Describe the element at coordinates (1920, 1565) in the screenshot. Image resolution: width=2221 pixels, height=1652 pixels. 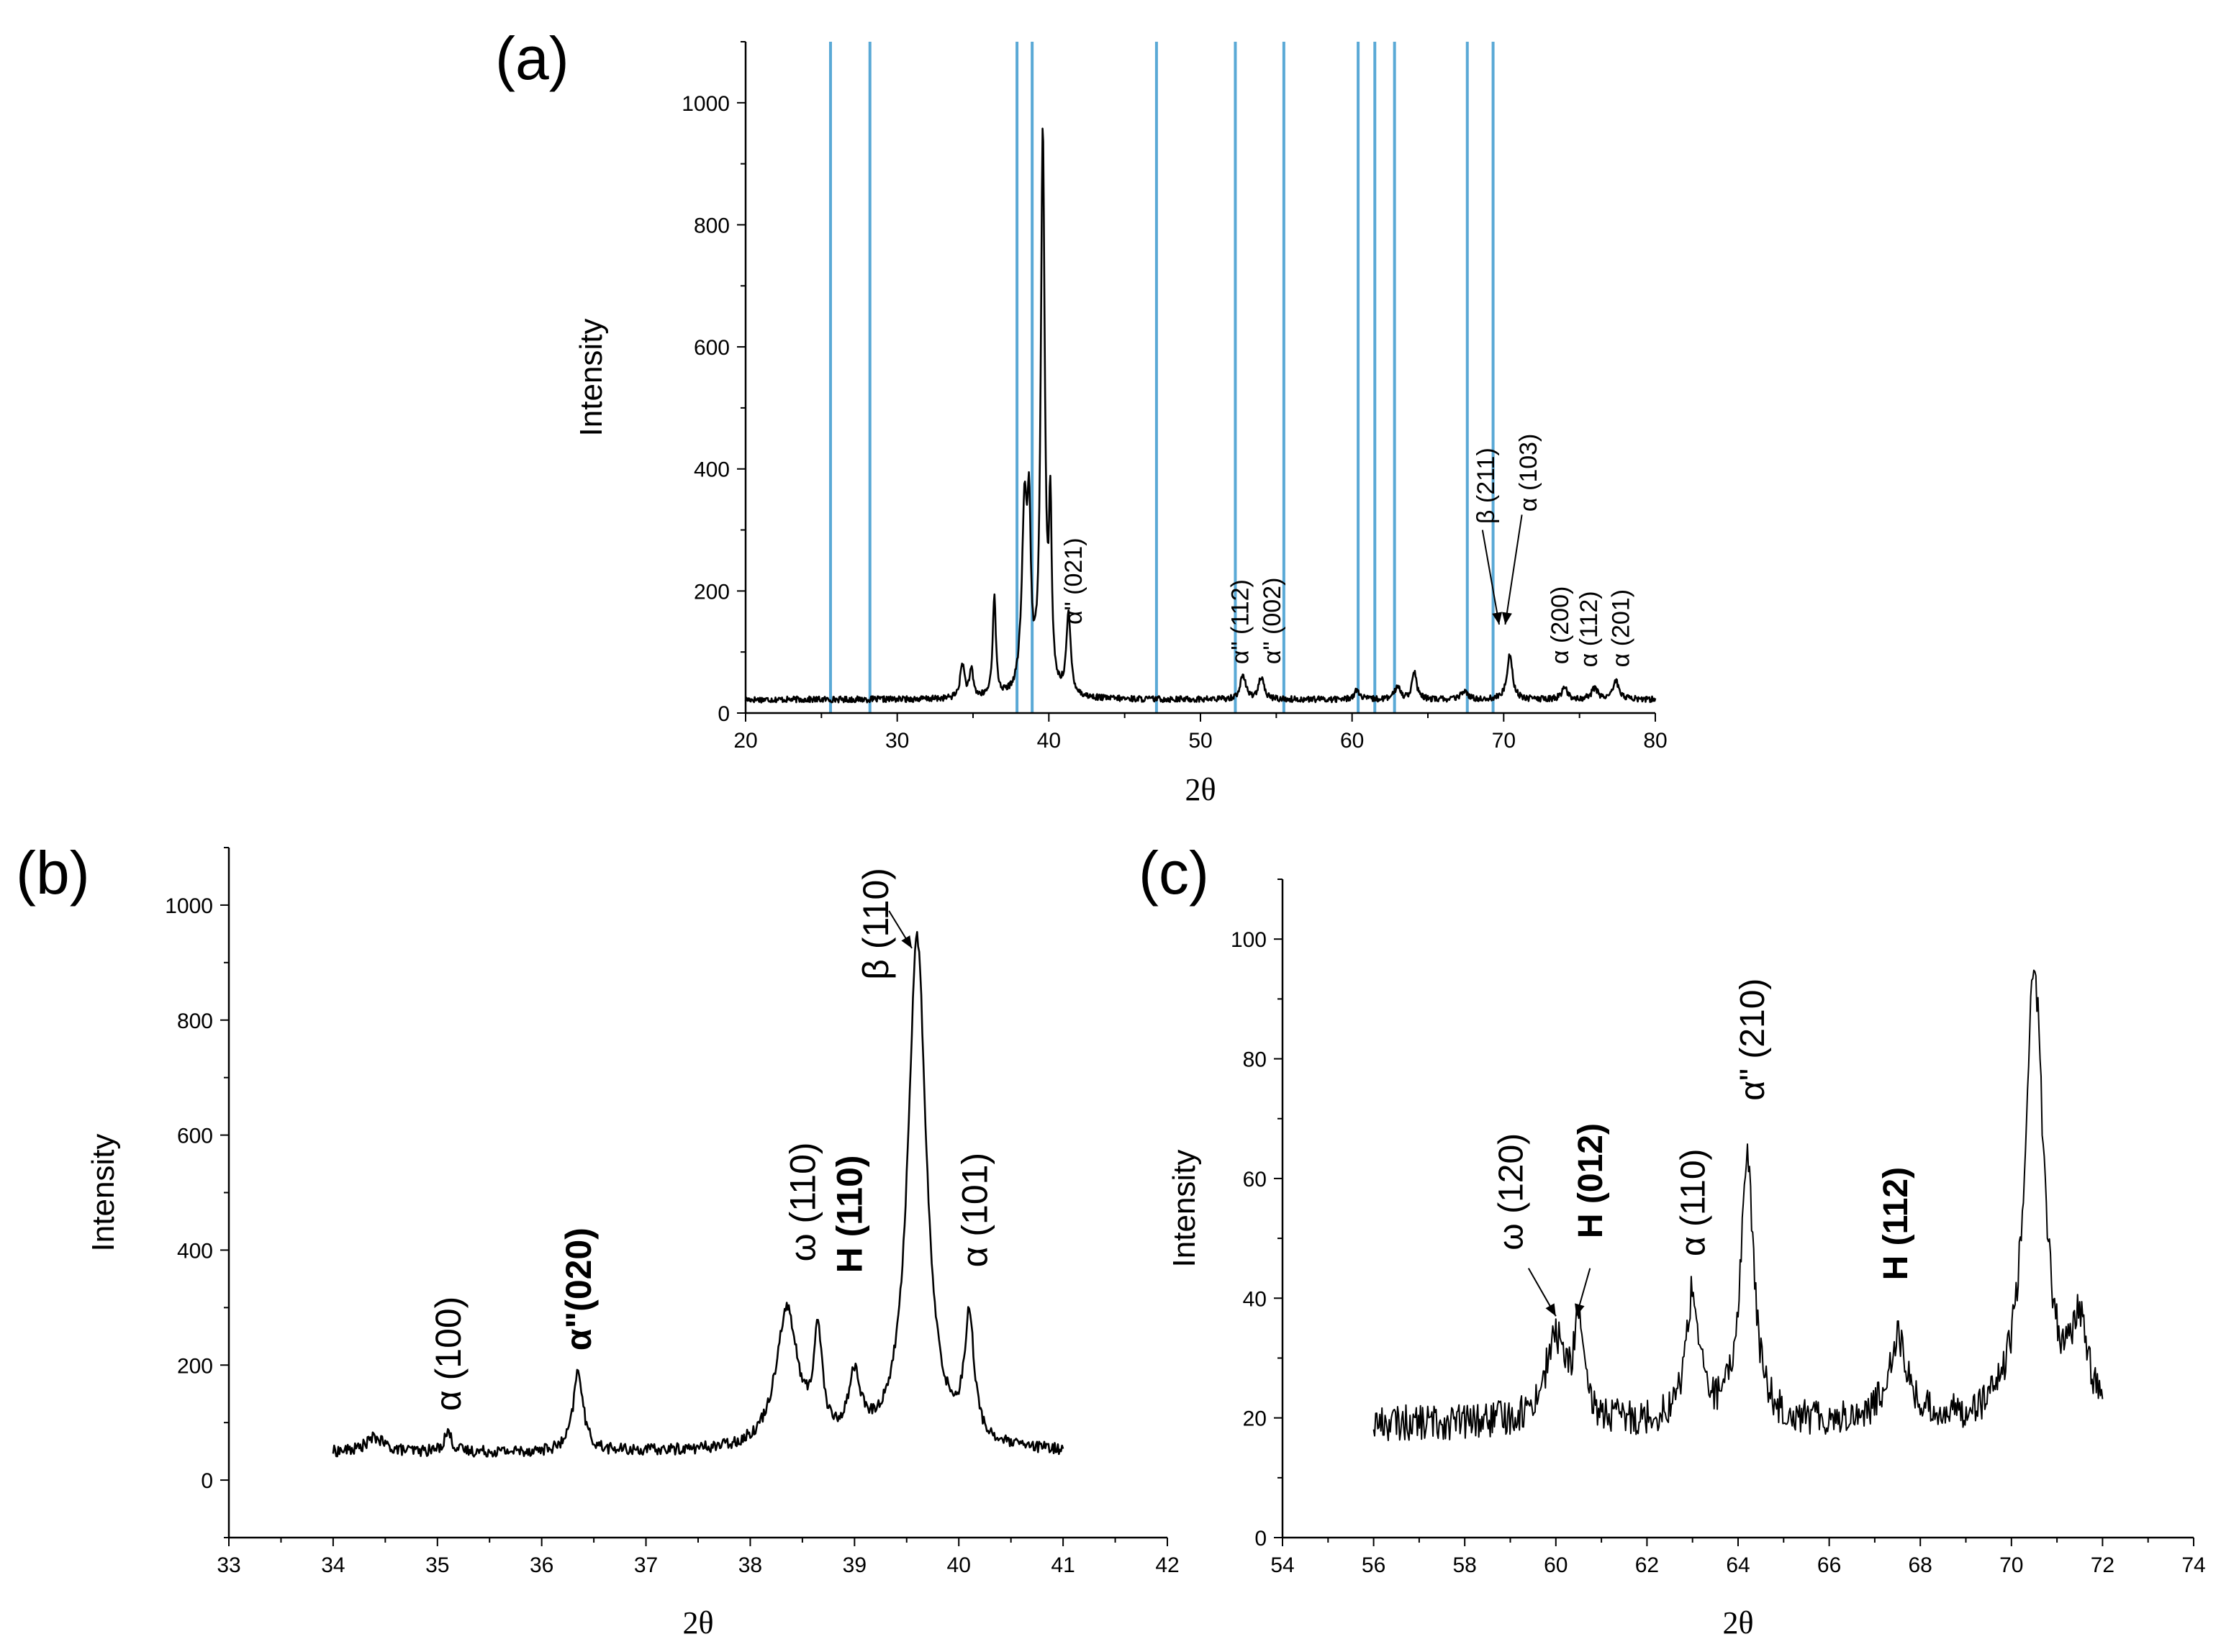
I see `x-tick-label: 68` at that location.